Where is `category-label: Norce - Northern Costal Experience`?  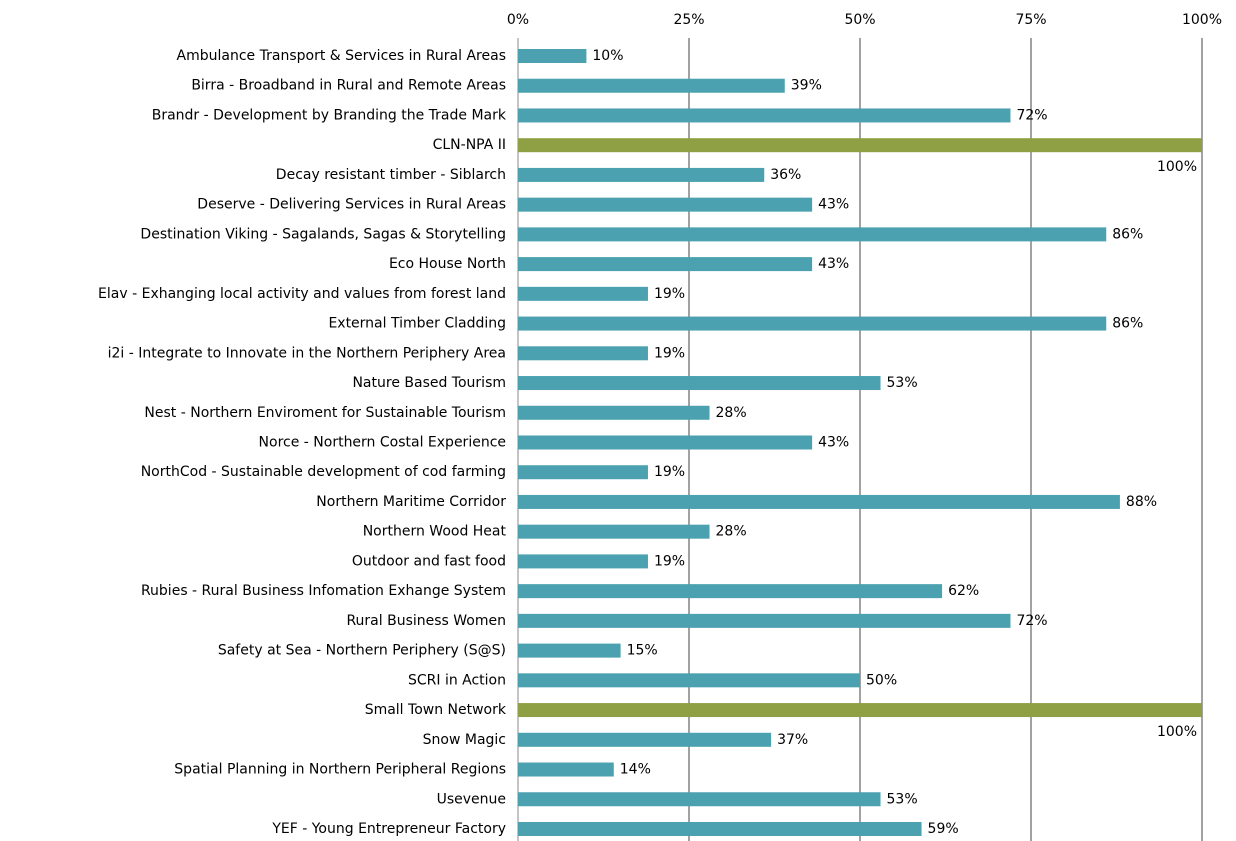 category-label: Norce - Northern Costal Experience is located at coordinates (382, 442).